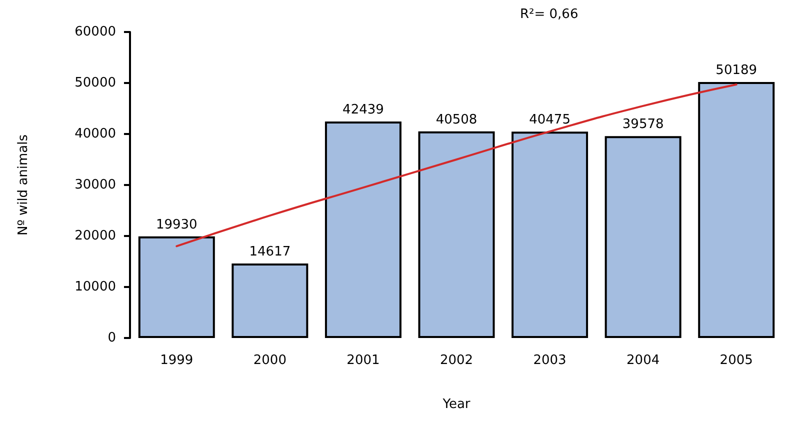 The image size is (785, 430). What do you see at coordinates (112, 338) in the screenshot?
I see `y-tick-label: 0` at bounding box center [112, 338].